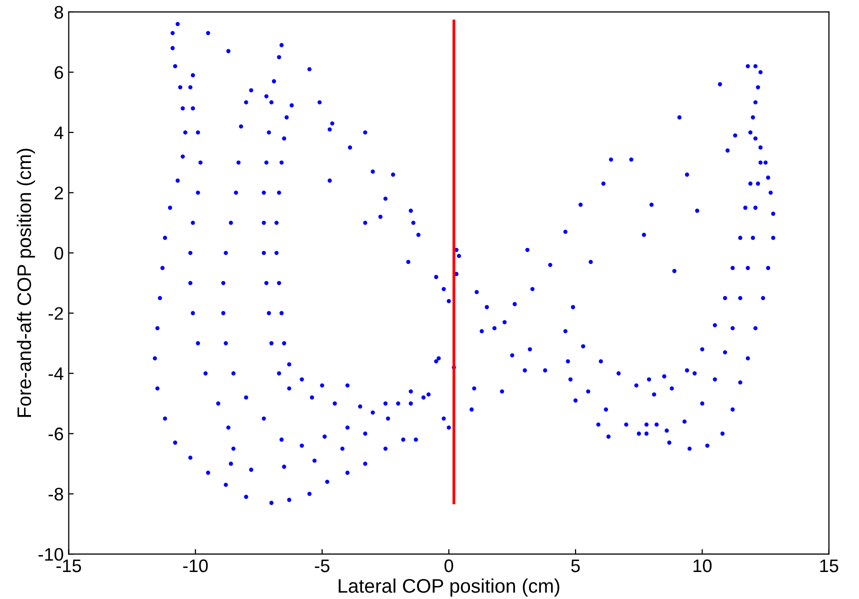 The width and height of the screenshot is (859, 599). Describe the element at coordinates (25, 282) in the screenshot. I see `y-axis-title: Fore-and-aft COP position (cm)` at that location.